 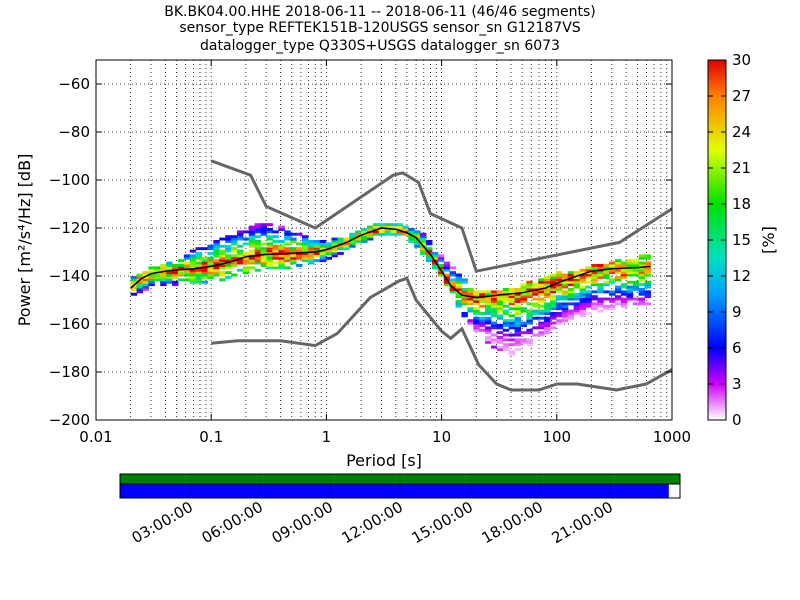 I want to click on data-coverage-bar, so click(x=400, y=479).